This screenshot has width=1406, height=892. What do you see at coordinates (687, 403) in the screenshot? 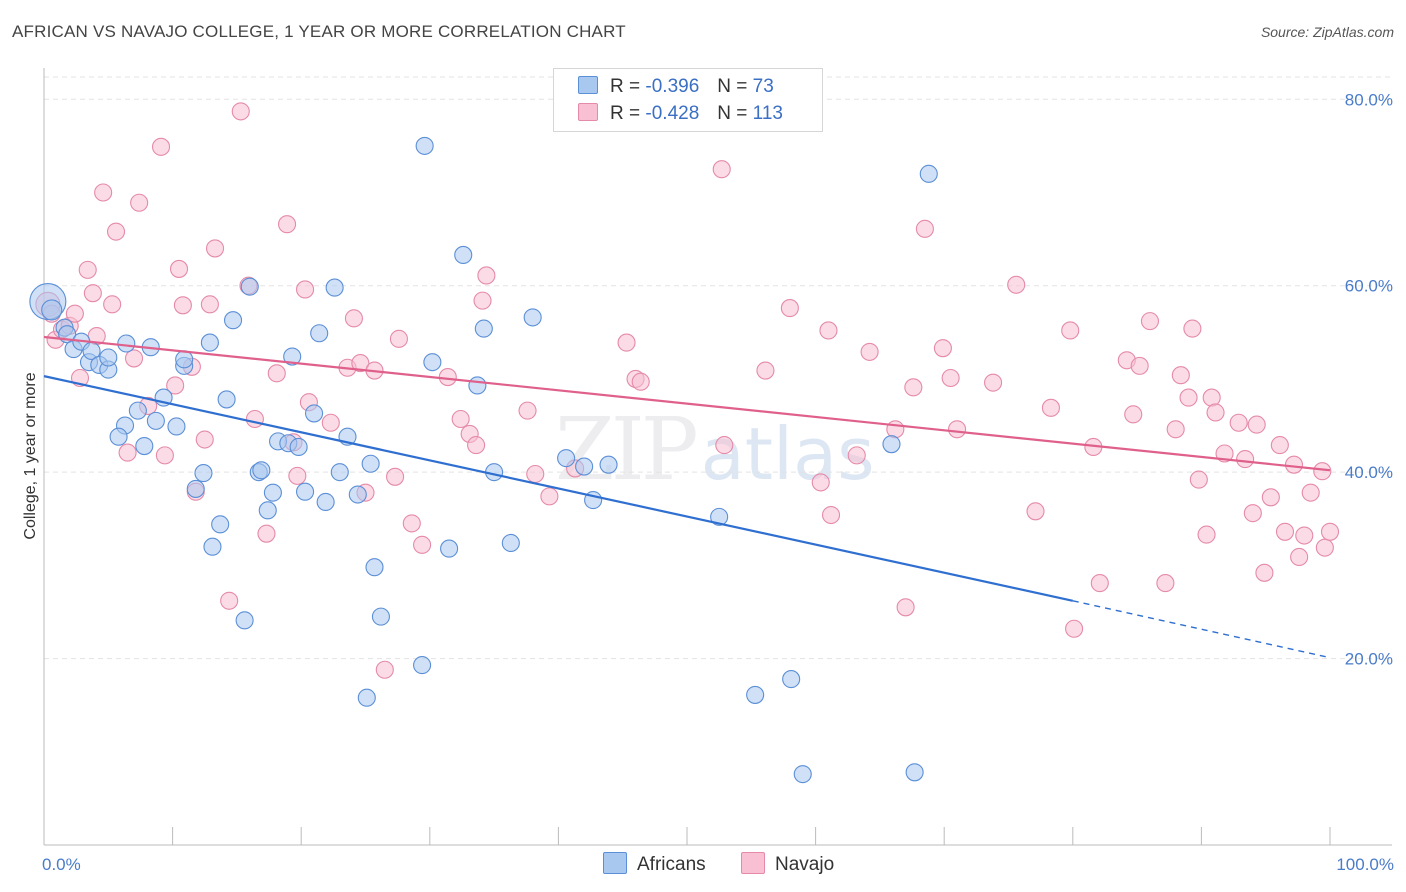
I see `navajo-trend-line` at bounding box center [687, 403].